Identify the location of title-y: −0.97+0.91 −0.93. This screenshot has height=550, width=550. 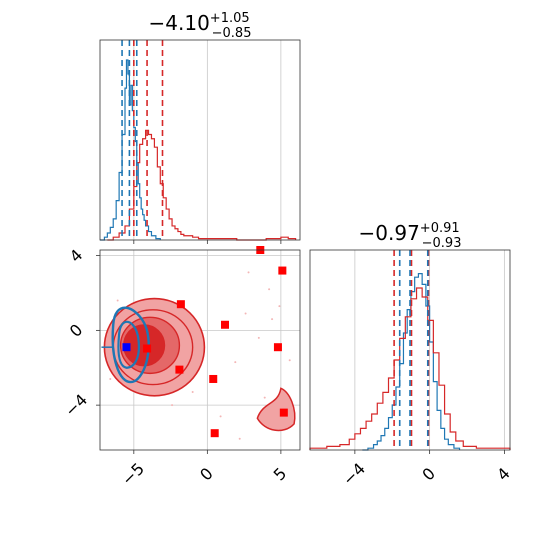
(410, 236).